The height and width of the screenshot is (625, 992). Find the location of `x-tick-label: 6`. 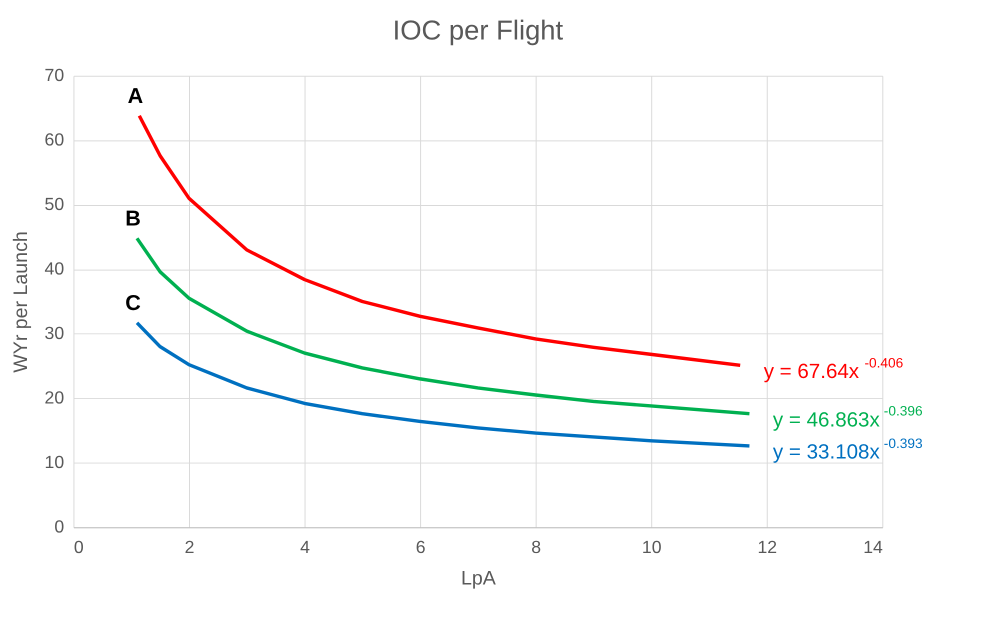

x-tick-label: 6 is located at coordinates (421, 547).